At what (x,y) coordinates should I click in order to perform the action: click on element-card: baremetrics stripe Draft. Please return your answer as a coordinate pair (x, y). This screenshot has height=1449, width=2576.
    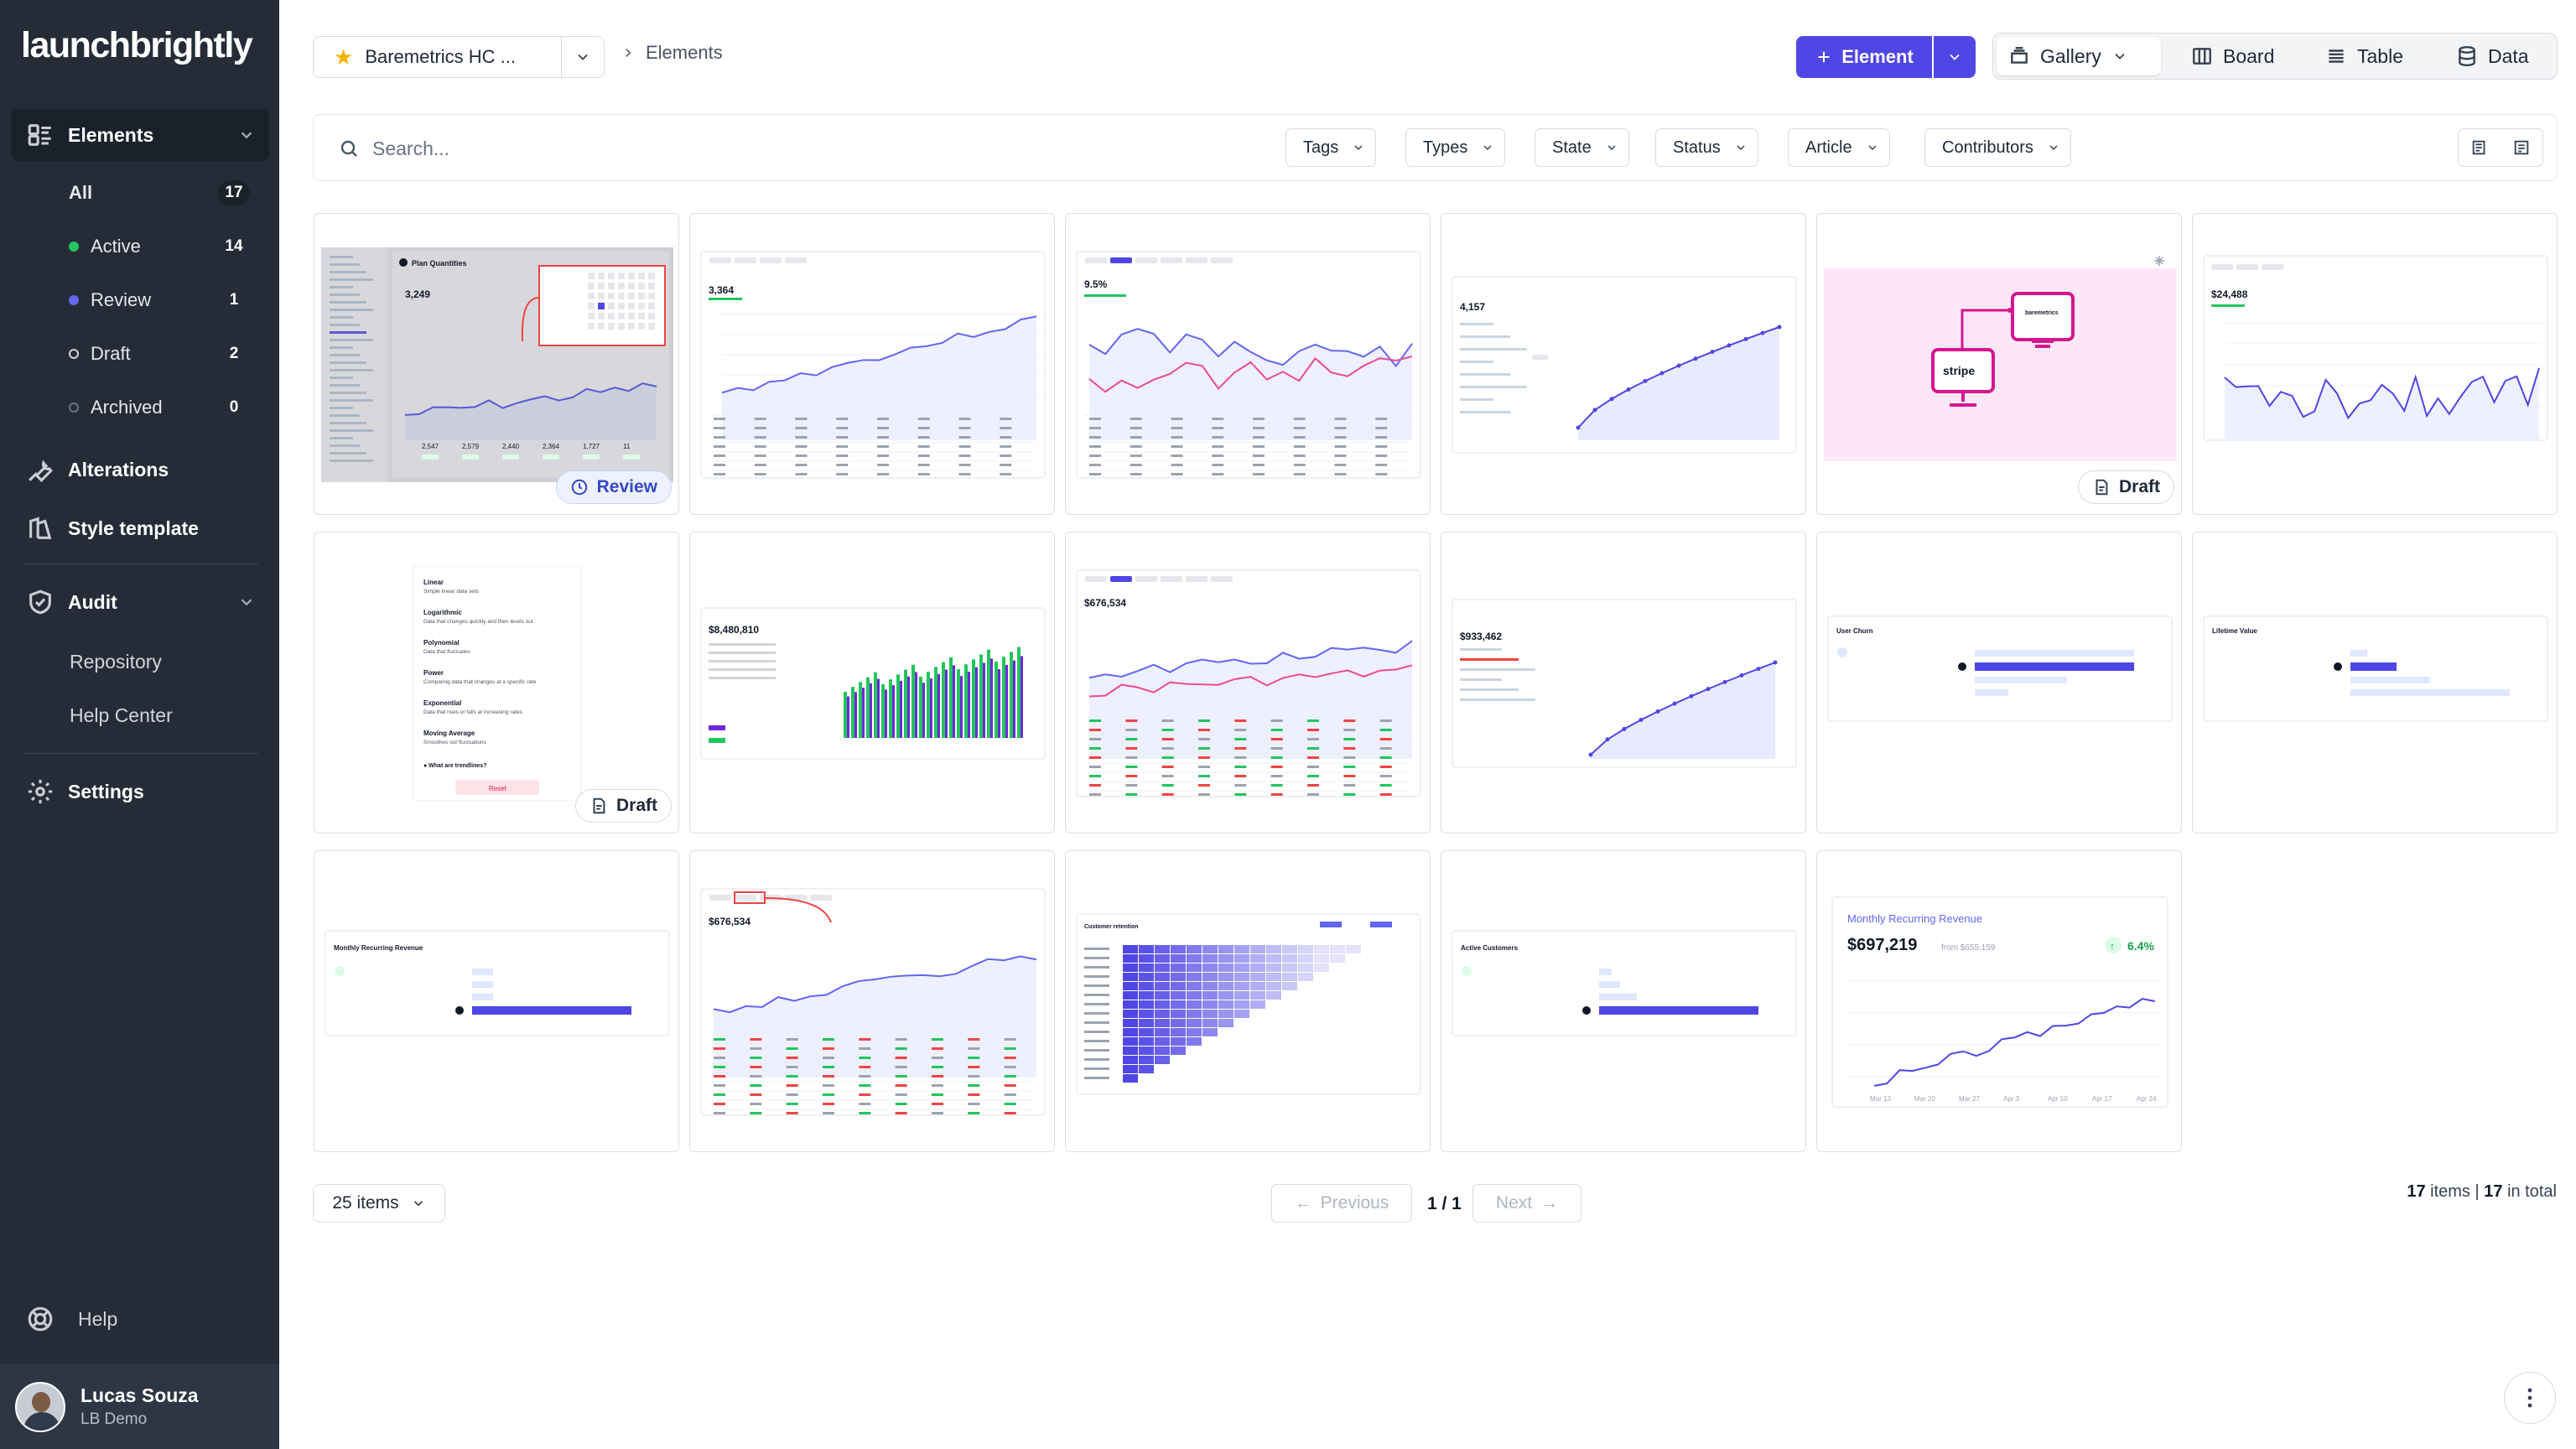
    Looking at the image, I should click on (1999, 364).